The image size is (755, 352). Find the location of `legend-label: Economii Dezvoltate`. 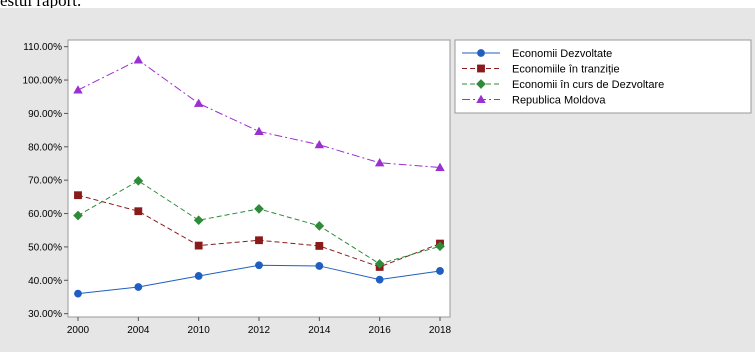

legend-label: Economii Dezvoltate is located at coordinates (562, 54).